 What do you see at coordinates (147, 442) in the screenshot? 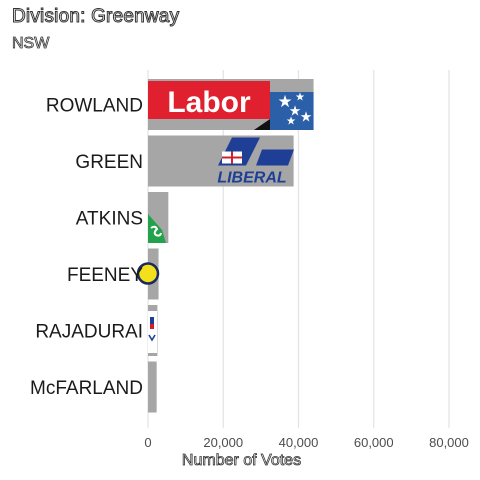
I see `x-tick-label: 0` at bounding box center [147, 442].